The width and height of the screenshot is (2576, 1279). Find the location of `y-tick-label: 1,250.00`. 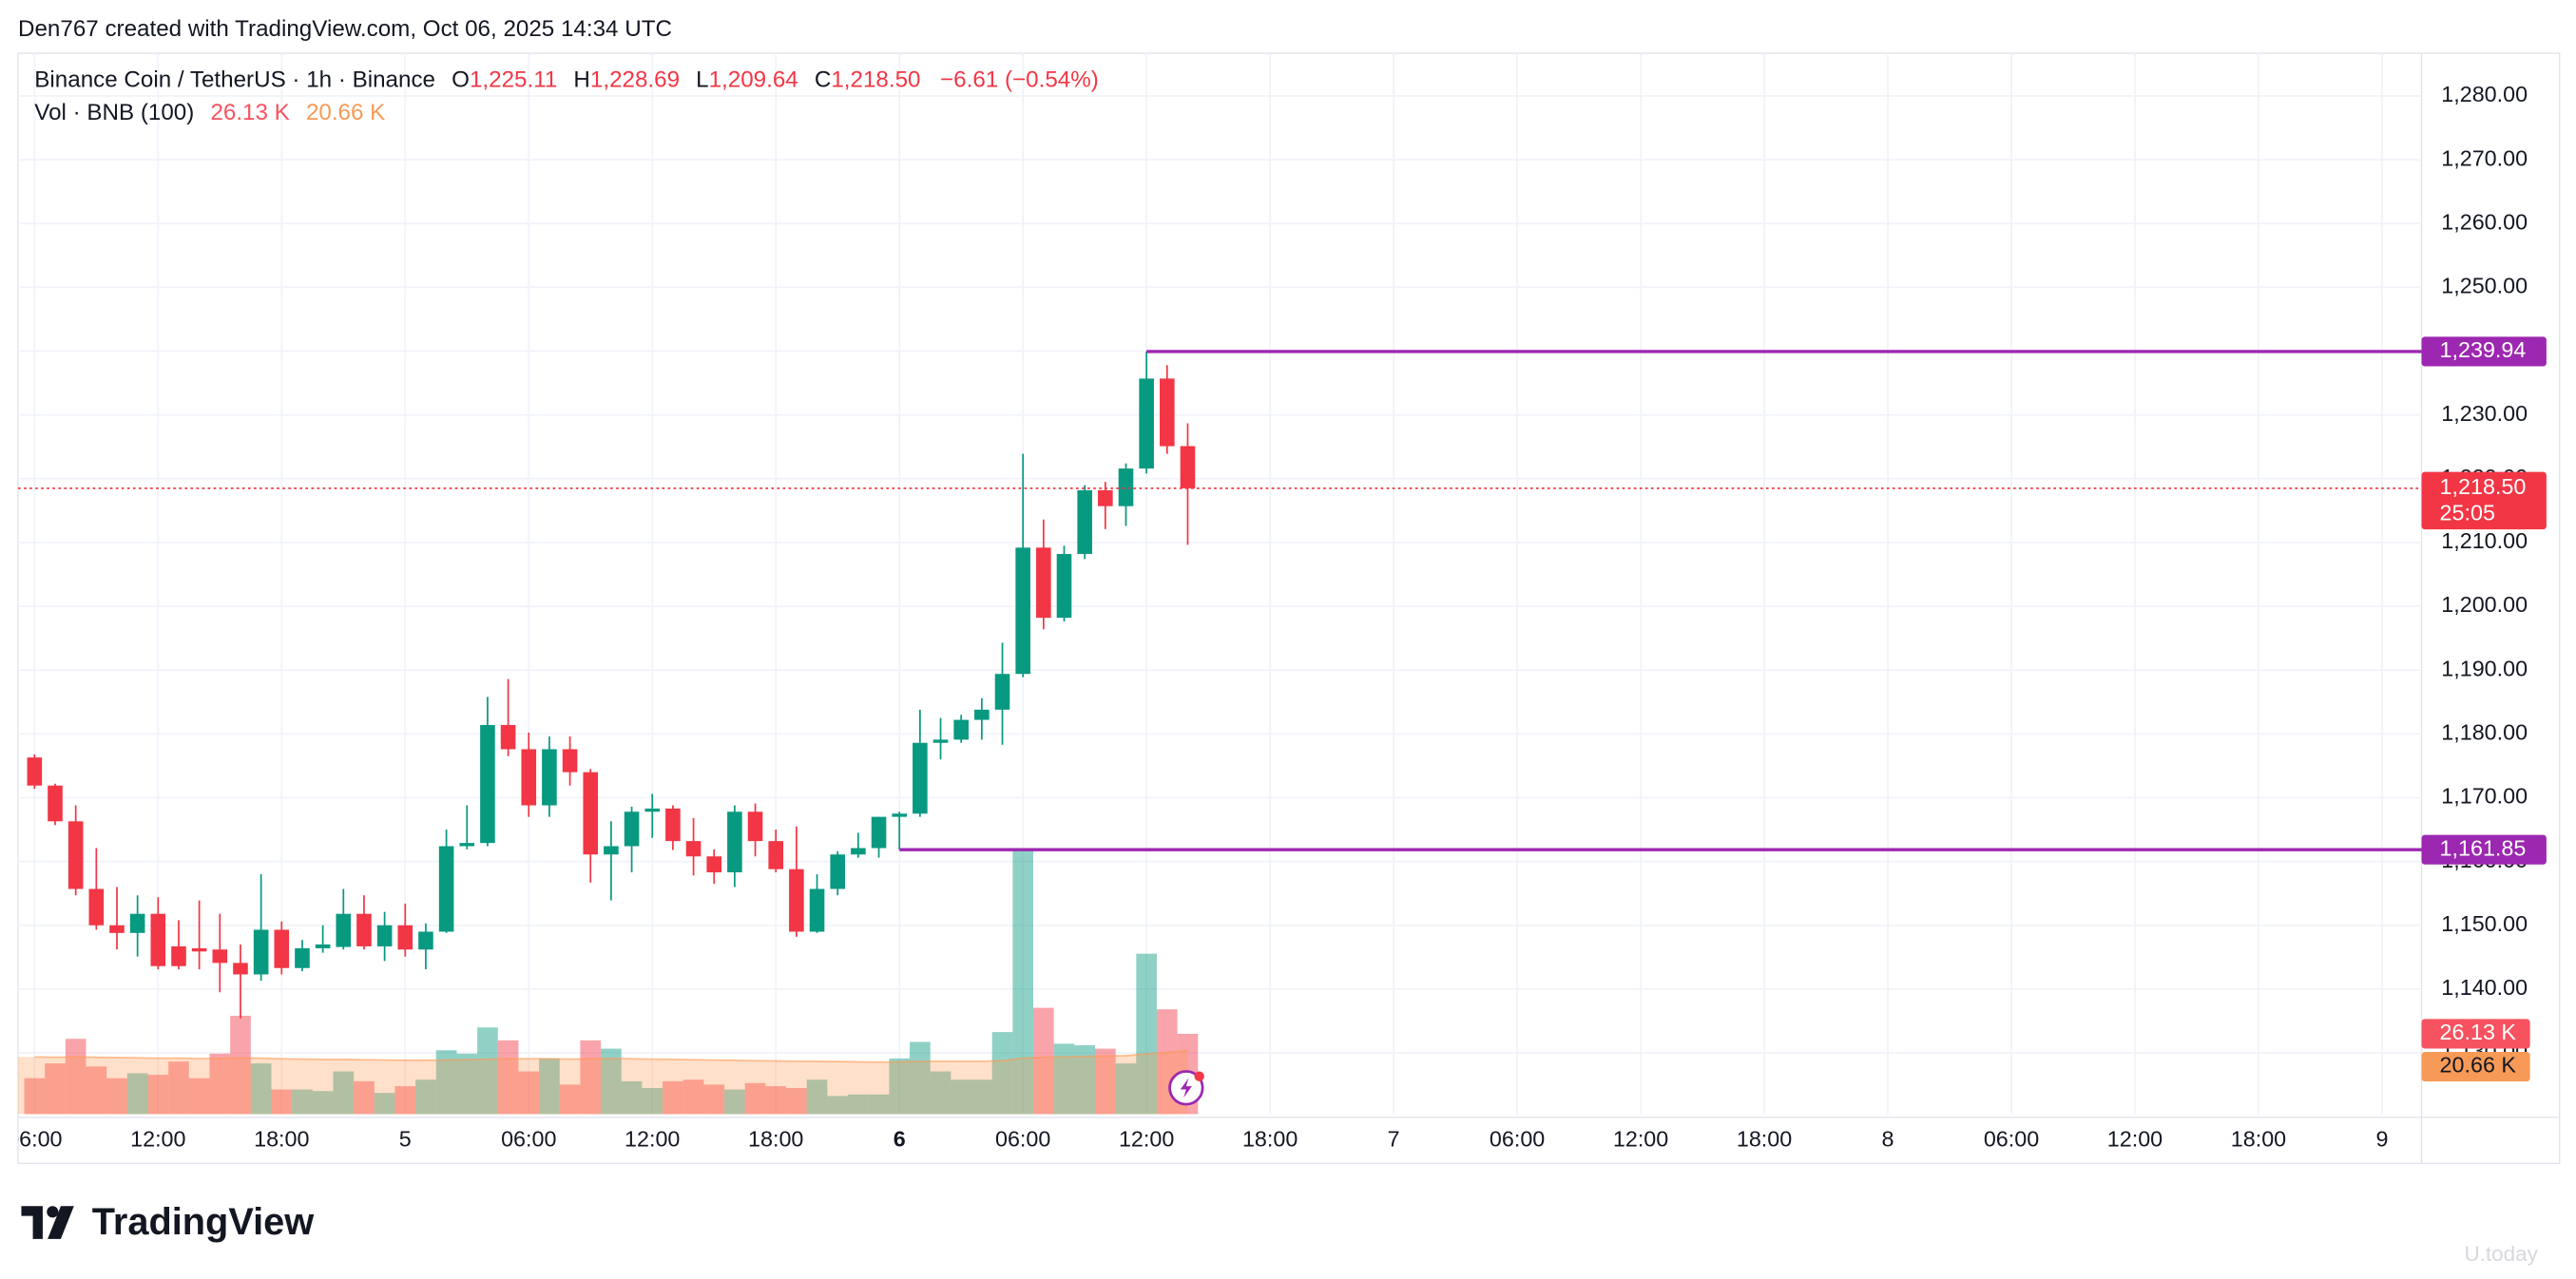

y-tick-label: 1,250.00 is located at coordinates (2484, 286).